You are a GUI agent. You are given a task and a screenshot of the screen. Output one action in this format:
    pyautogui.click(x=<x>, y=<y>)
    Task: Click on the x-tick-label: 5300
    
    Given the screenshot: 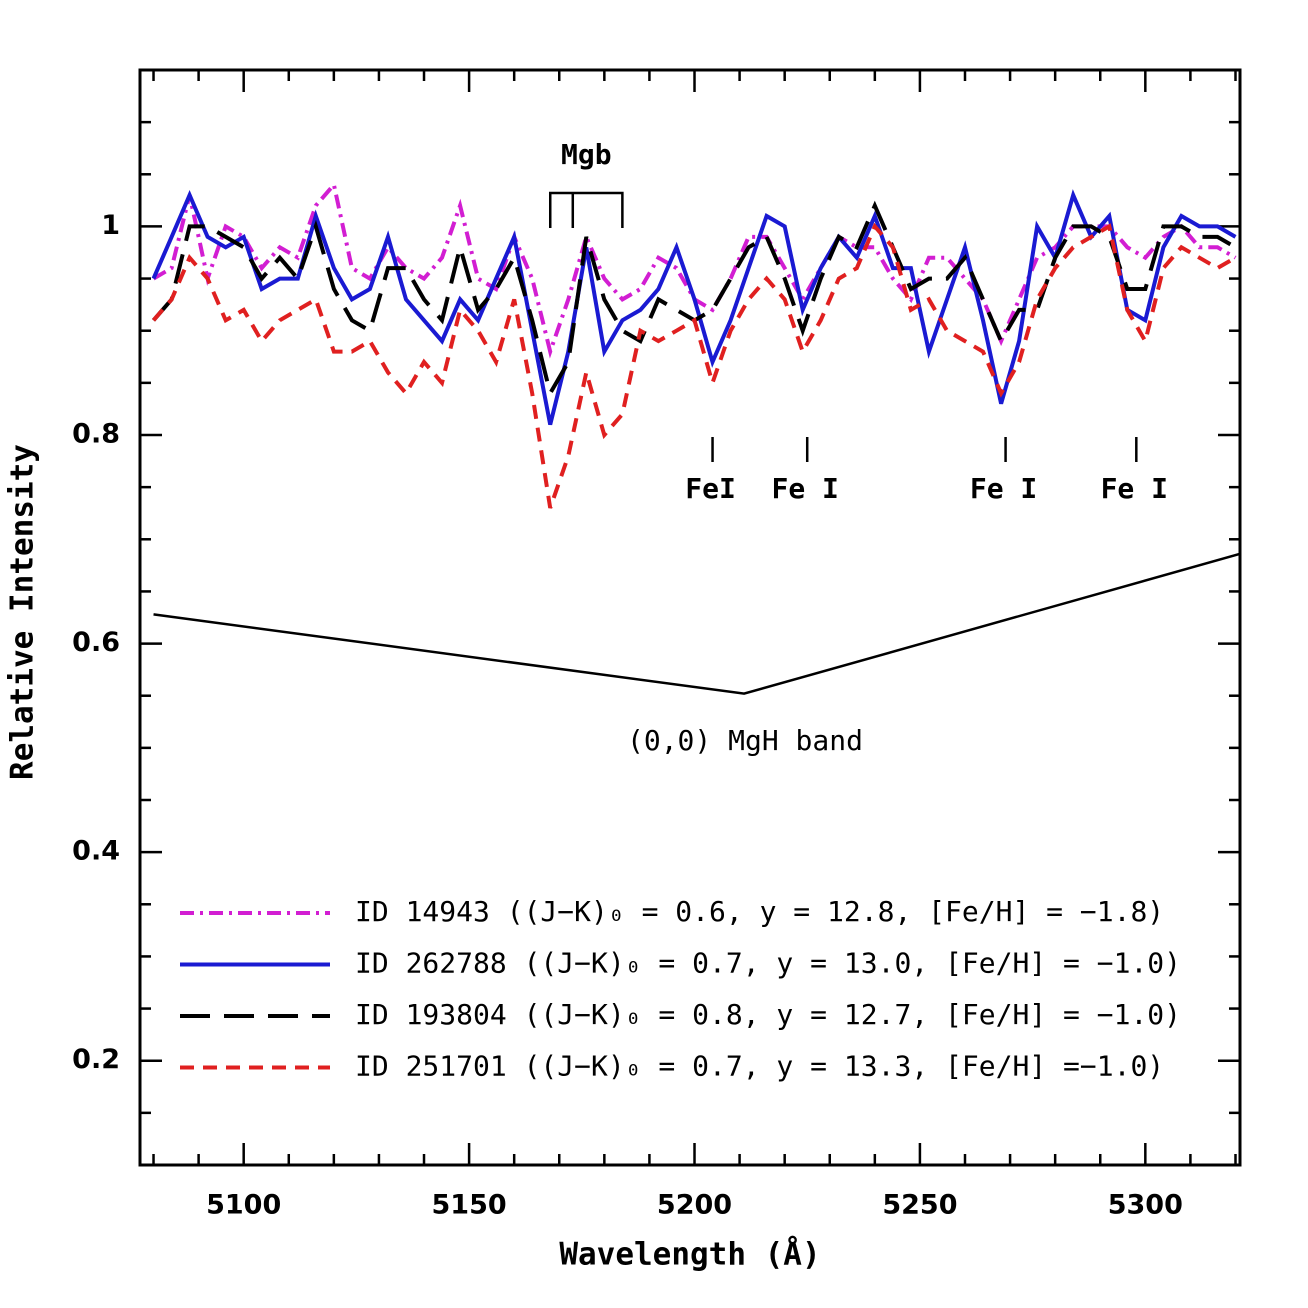 What is the action you would take?
    pyautogui.click(x=1145, y=1205)
    